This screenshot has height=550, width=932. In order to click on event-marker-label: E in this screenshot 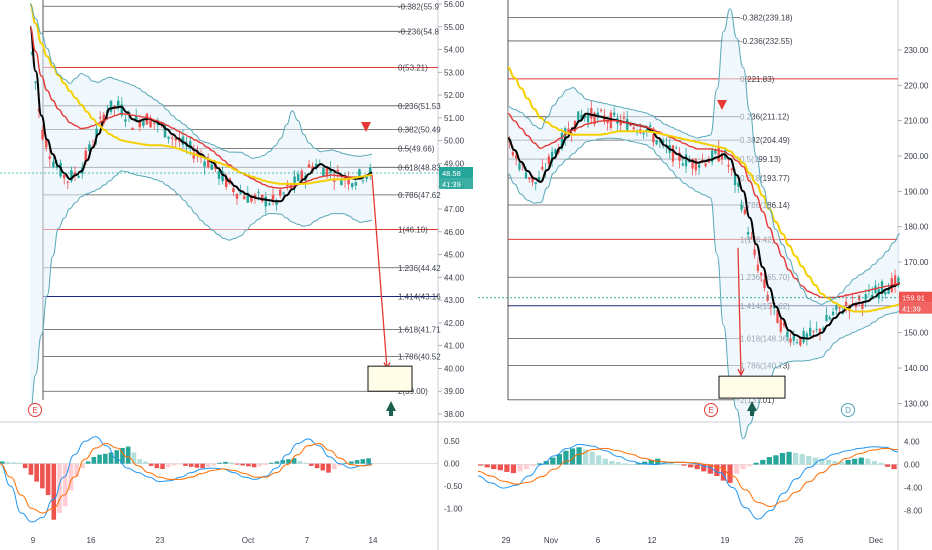, I will do `click(34, 410)`.